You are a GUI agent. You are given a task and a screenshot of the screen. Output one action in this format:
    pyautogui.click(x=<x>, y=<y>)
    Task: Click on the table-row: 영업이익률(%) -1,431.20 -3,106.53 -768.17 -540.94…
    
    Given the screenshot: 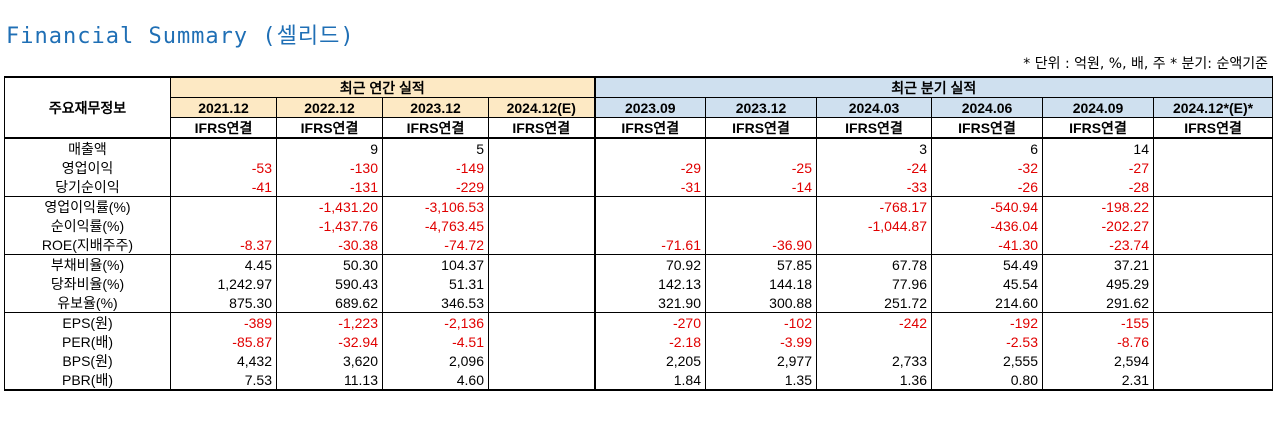 What is the action you would take?
    pyautogui.click(x=639, y=206)
    